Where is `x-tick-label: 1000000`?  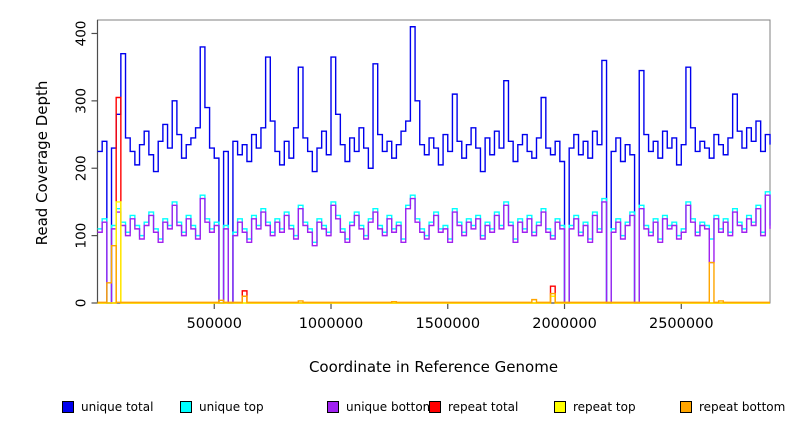
x-tick-label: 1000000 is located at coordinates (331, 324).